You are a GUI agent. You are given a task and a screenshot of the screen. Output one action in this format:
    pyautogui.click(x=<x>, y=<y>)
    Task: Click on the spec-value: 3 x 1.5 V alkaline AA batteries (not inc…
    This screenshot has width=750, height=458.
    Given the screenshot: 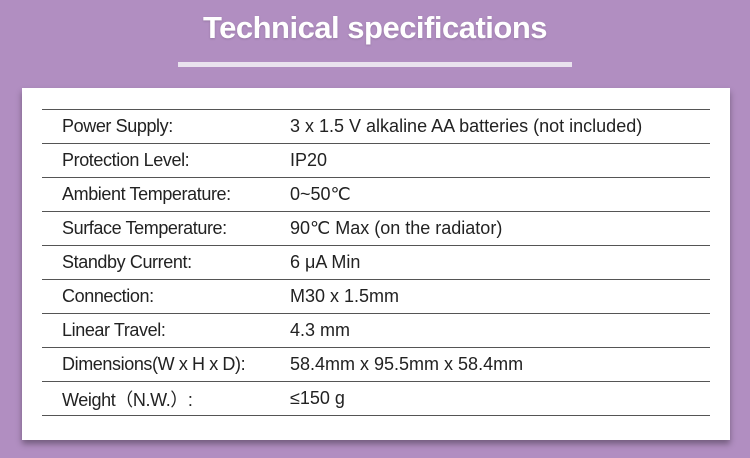 What is the action you would take?
    pyautogui.click(x=466, y=126)
    